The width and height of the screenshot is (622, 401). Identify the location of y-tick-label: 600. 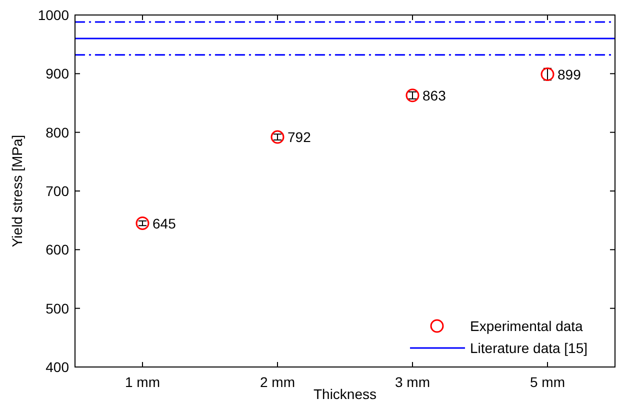
(58, 250).